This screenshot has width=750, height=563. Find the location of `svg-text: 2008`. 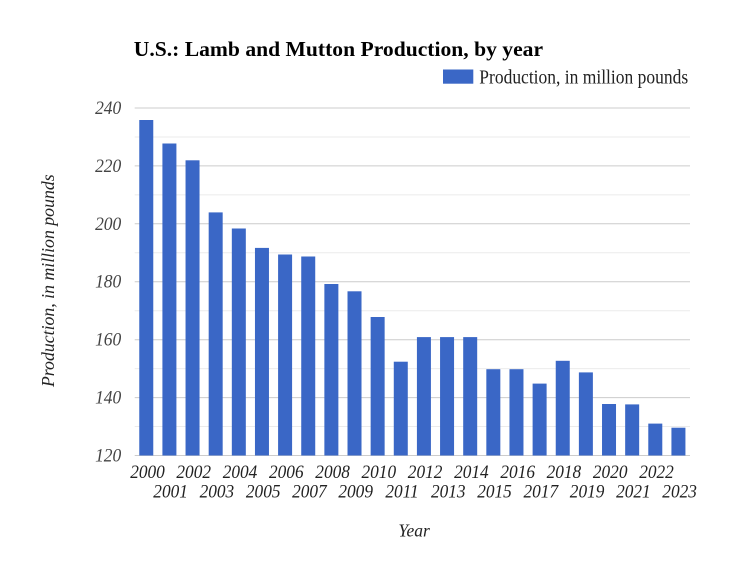

svg-text: 2008 is located at coordinates (332, 471).